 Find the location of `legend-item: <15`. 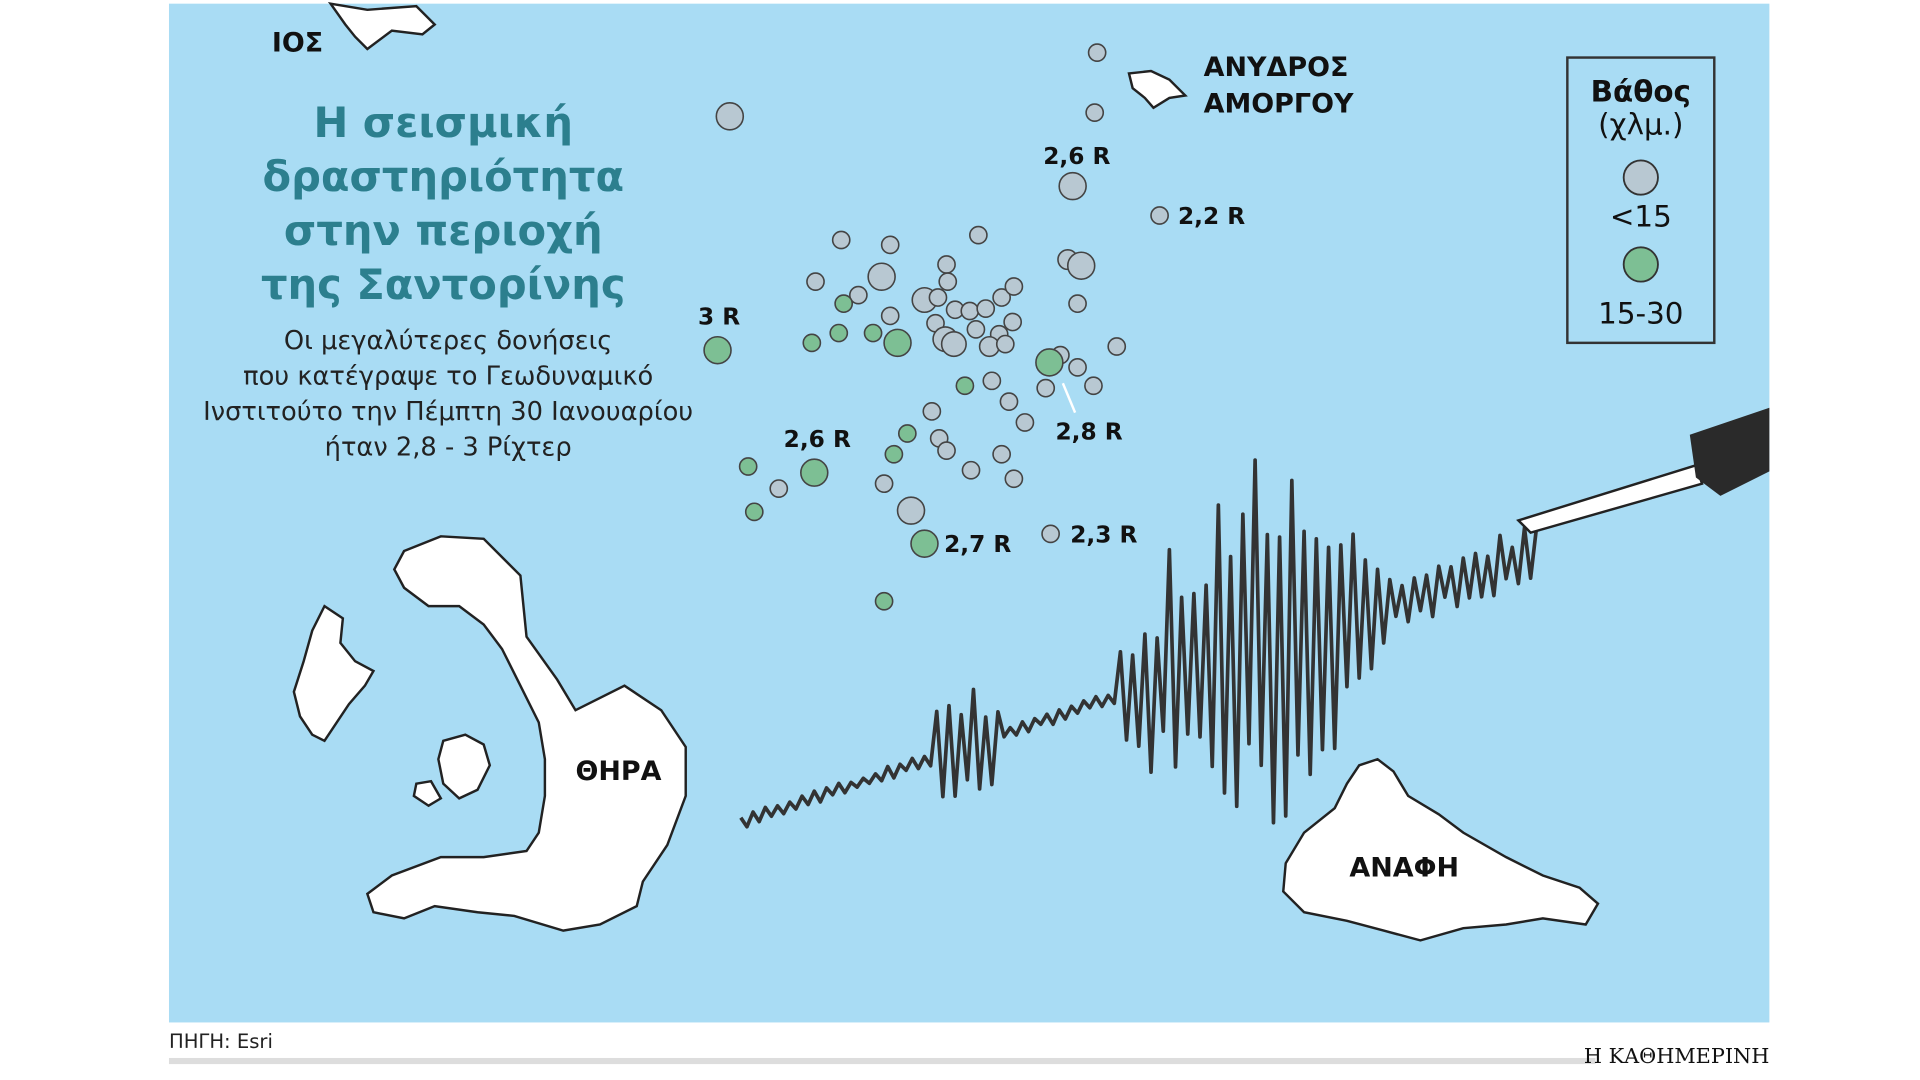

legend-item: <15 is located at coordinates (1641, 217).